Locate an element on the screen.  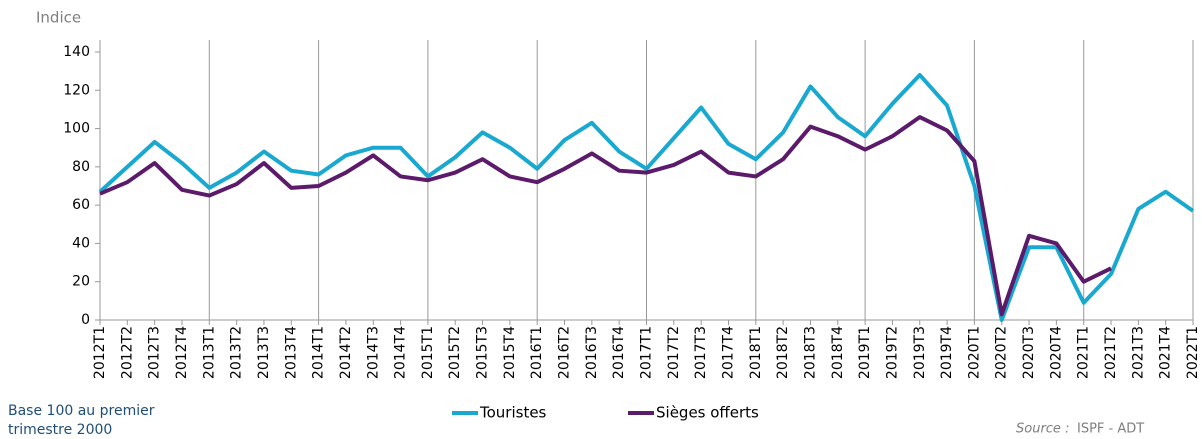
y-tick-label: 60 is located at coordinates (81, 205).